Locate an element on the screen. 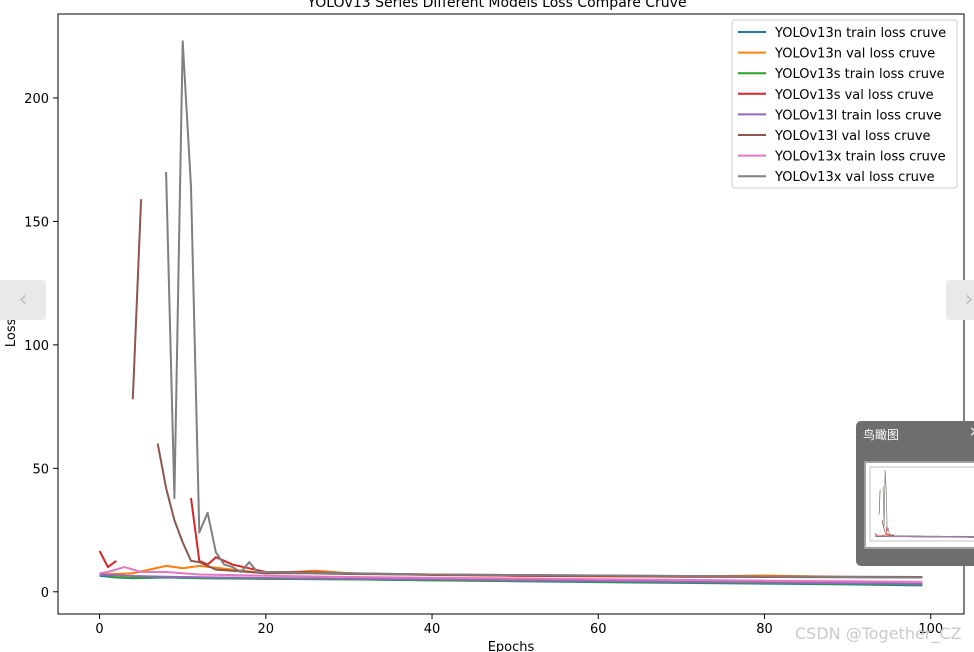  legend-entry: YOLOv13x val loss cruve is located at coordinates (854, 177).